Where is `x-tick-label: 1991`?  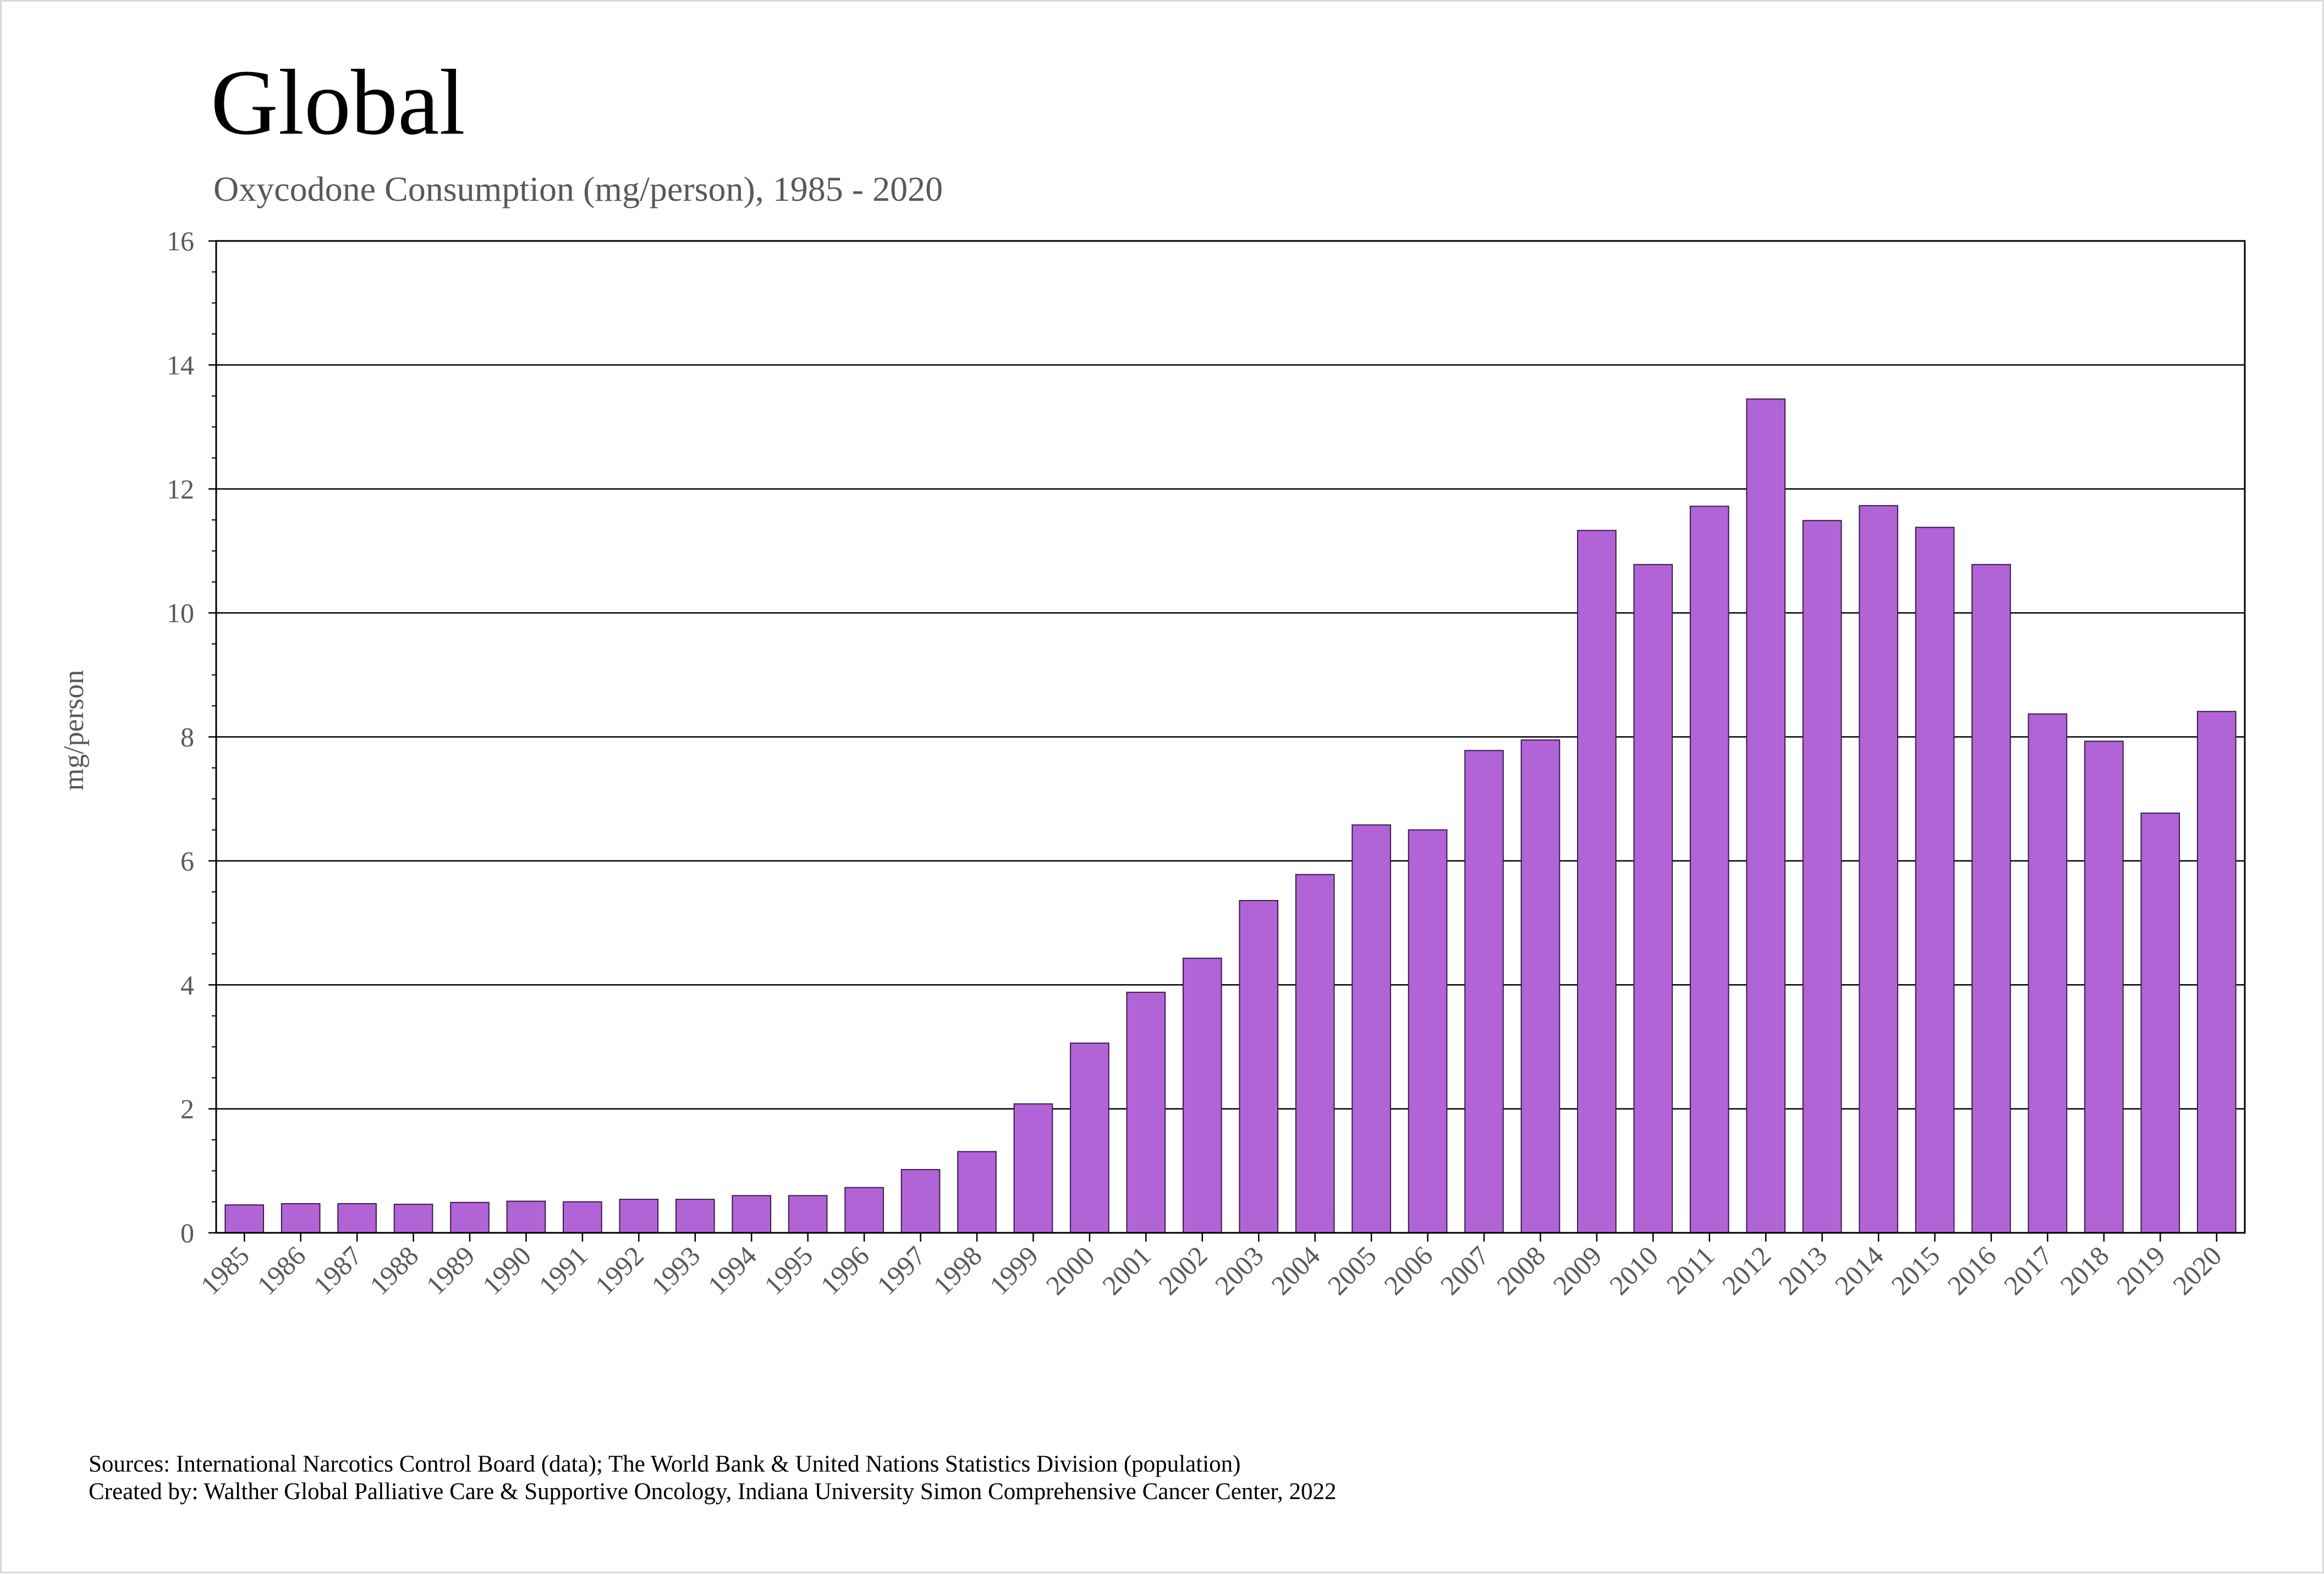 x-tick-label: 1991 is located at coordinates (562, 1270).